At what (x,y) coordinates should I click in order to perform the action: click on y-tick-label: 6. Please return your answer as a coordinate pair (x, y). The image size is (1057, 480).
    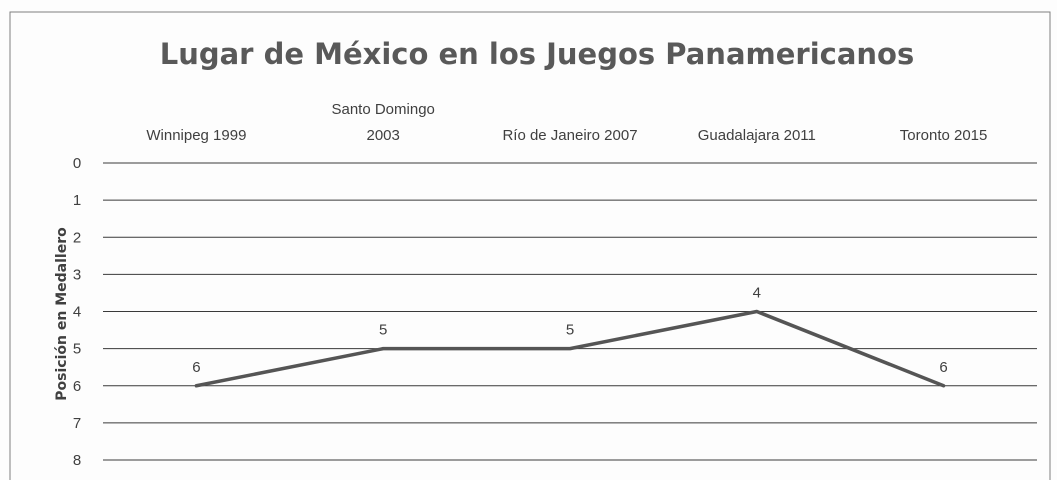
    Looking at the image, I should click on (77, 386).